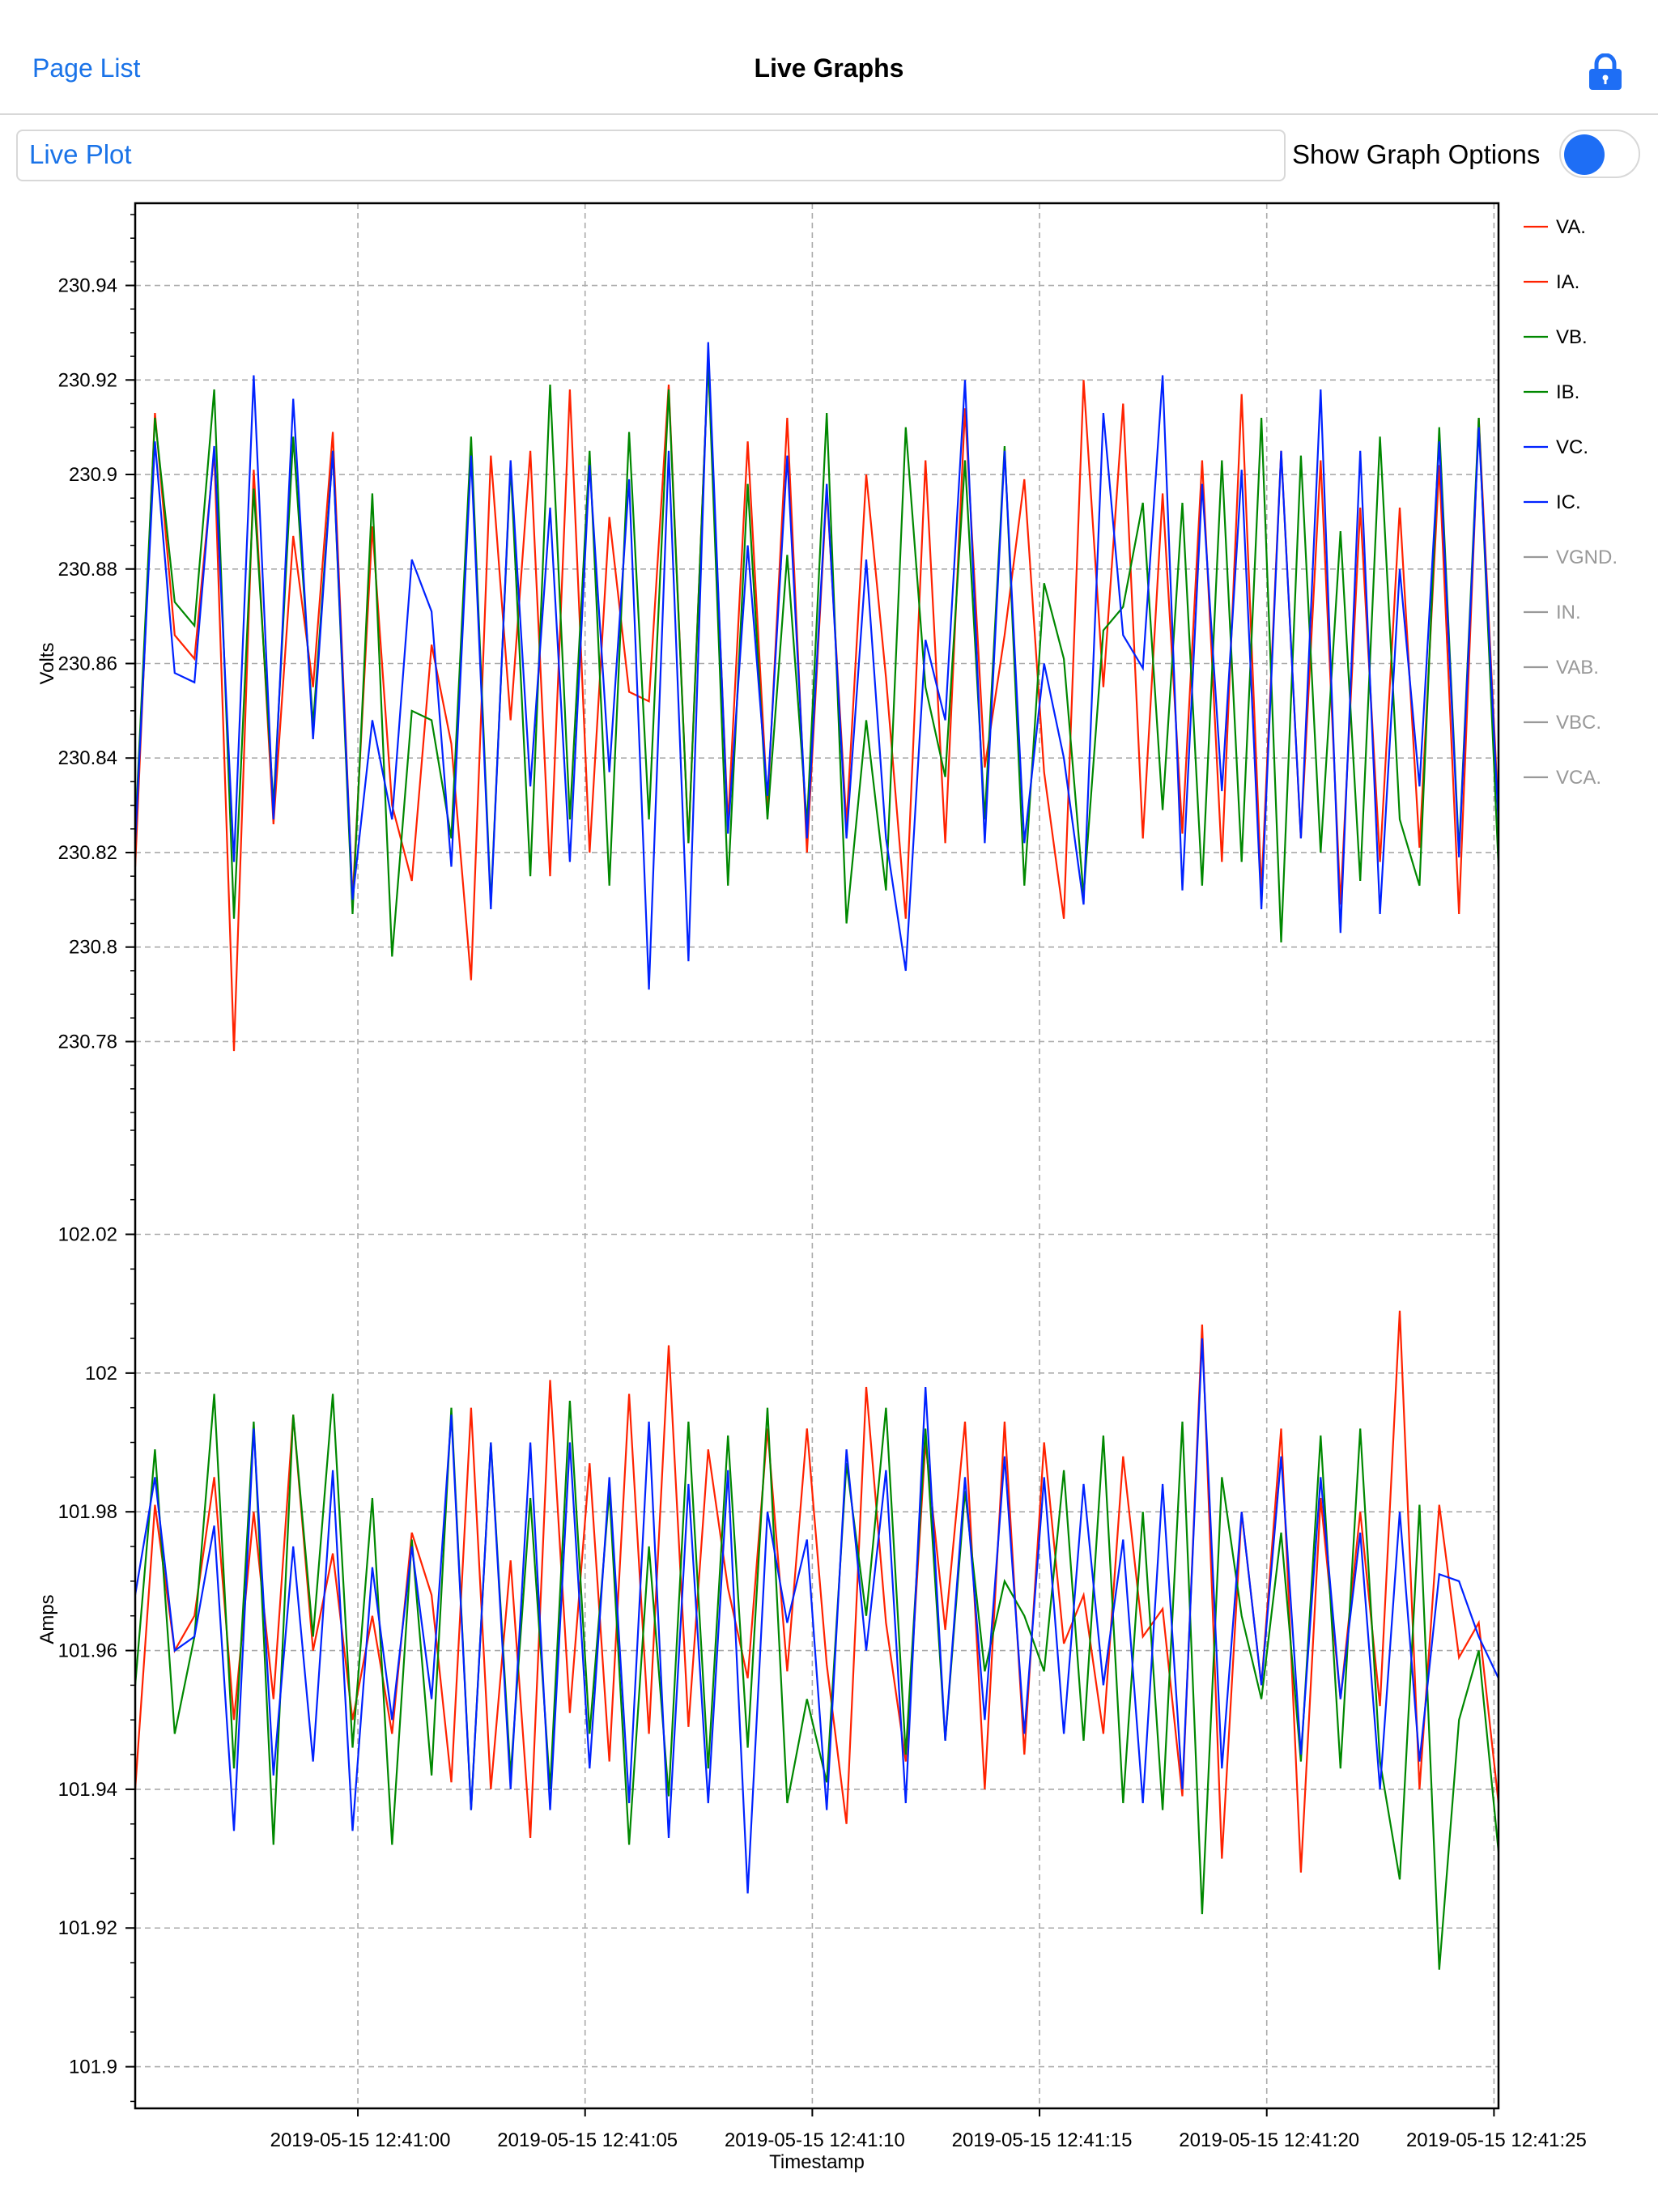 The image size is (1658, 2212). Describe the element at coordinates (651, 156) in the screenshot. I see `live-plot-tab: Live Plot` at that location.